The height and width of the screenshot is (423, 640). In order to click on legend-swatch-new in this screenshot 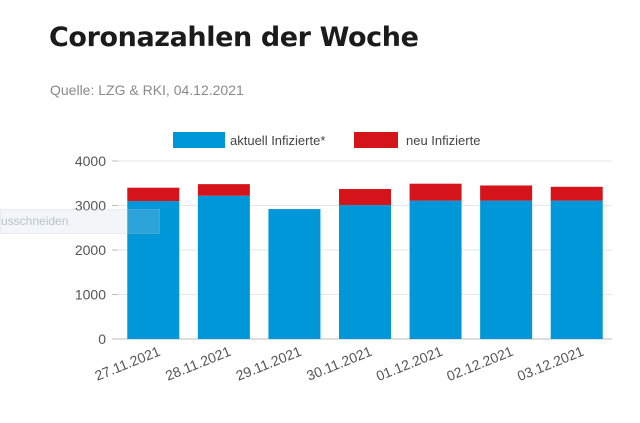, I will do `click(376, 140)`.